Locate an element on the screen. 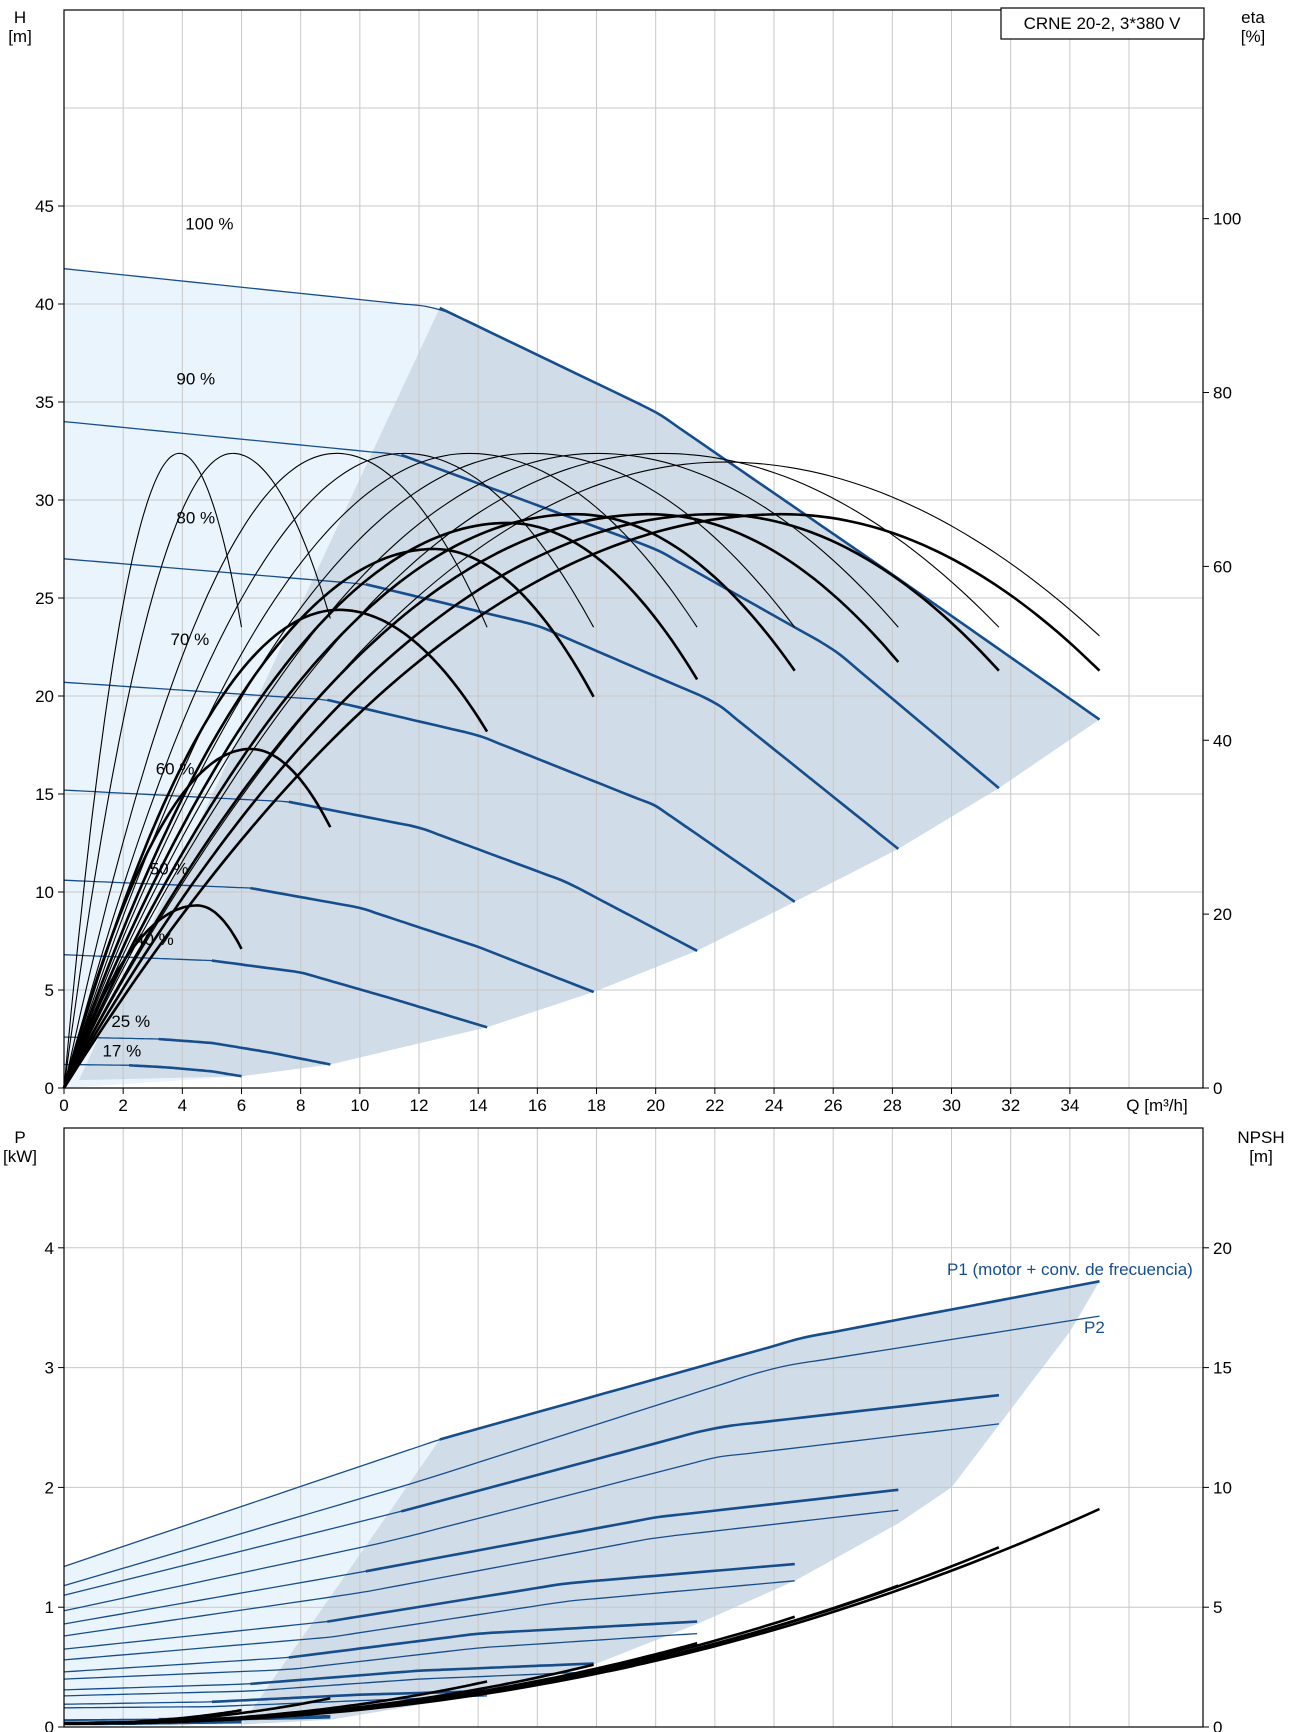 This screenshot has width=1303, height=1732. chart-title: CRNE 20-2, 3*380 V is located at coordinates (1103, 23).